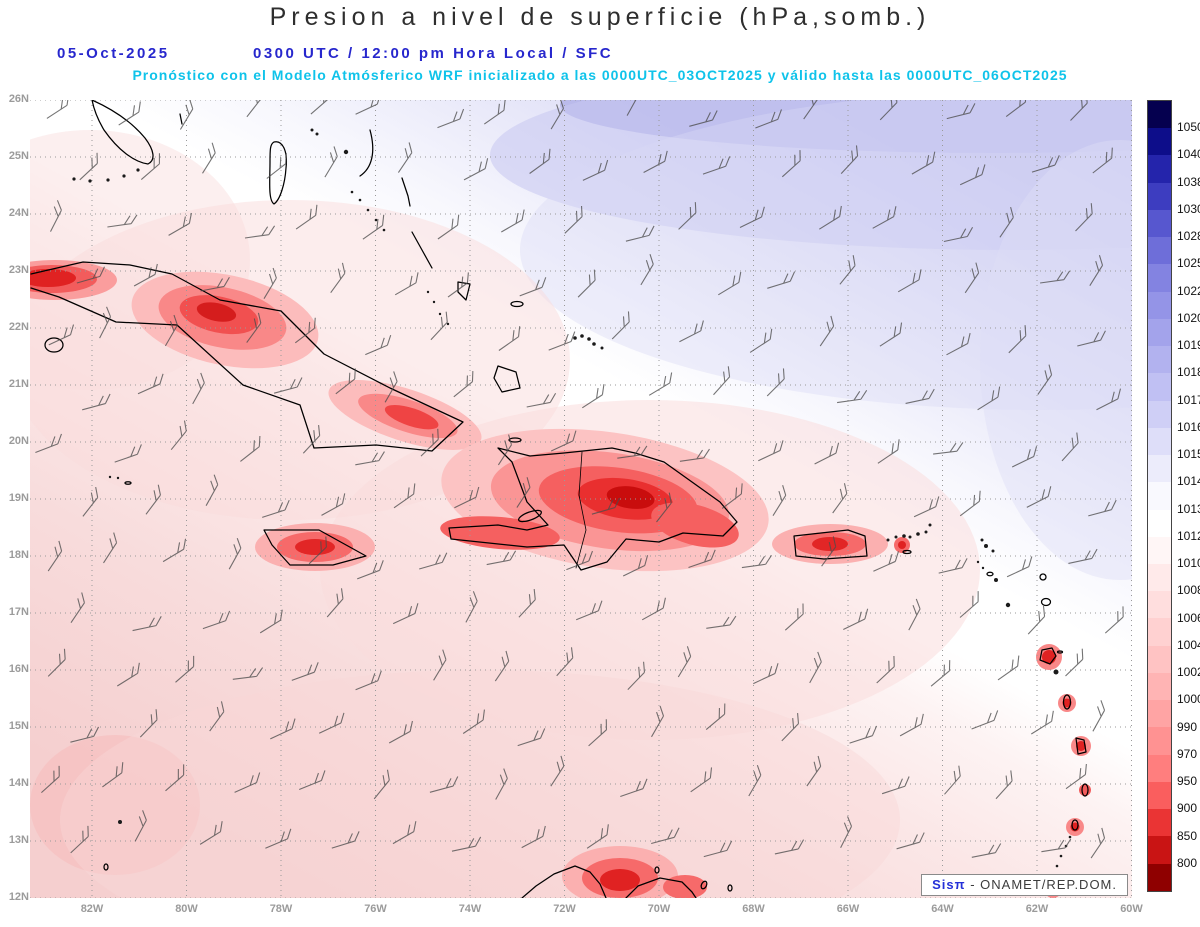 Image resolution: width=1200 pixels, height=927 pixels. What do you see at coordinates (1188, 345) in the screenshot?
I see `colorbar-label: 1019` at bounding box center [1188, 345].